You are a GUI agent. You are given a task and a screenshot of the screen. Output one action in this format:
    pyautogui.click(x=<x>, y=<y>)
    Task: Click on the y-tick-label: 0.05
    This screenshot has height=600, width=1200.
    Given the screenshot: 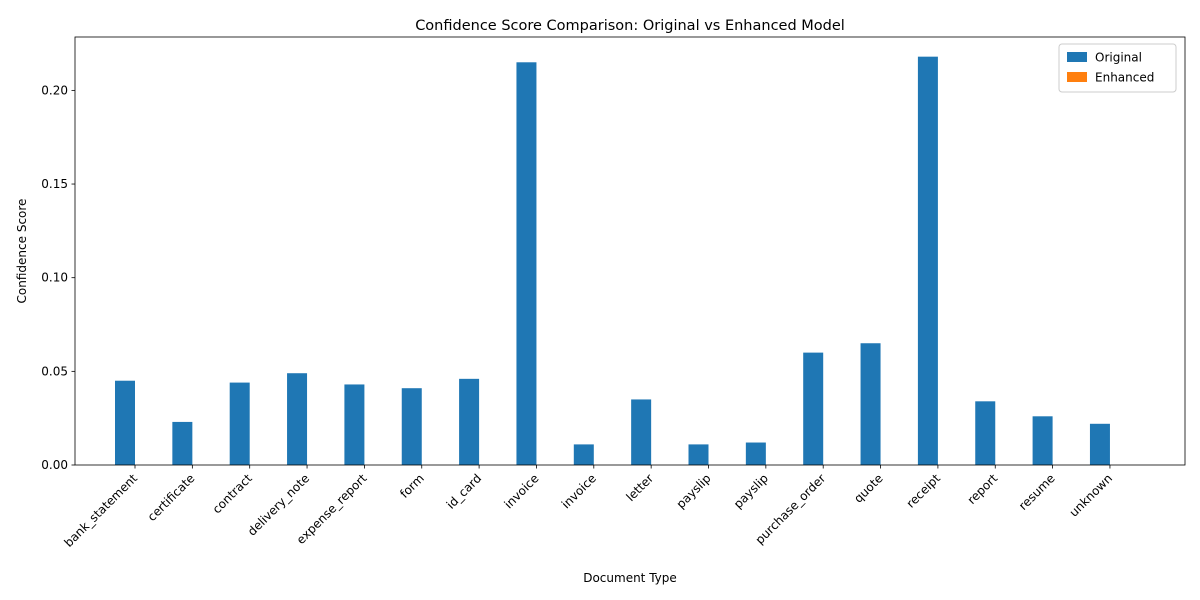 What is the action you would take?
    pyautogui.click(x=54, y=371)
    